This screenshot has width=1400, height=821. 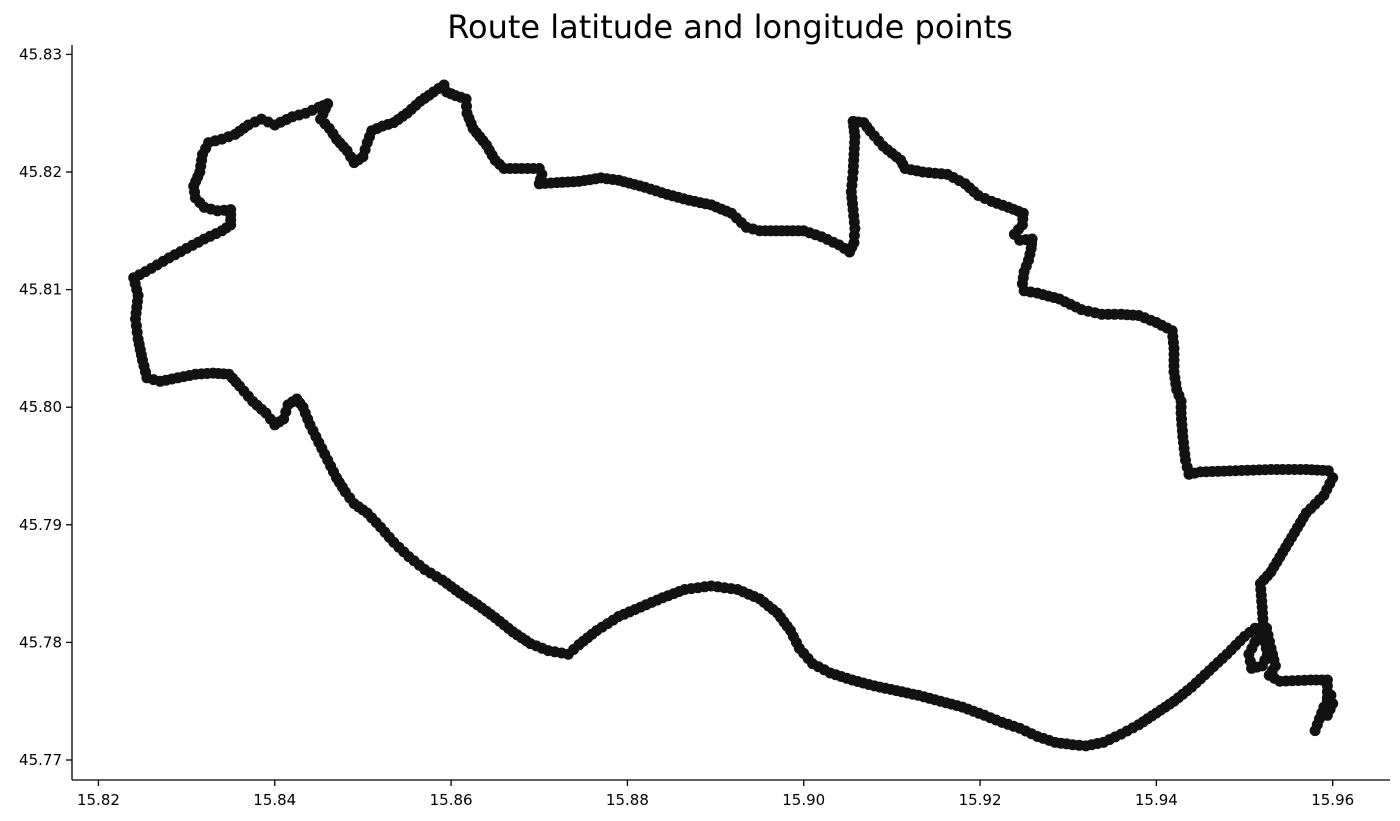 I want to click on y-tick-label: 45.82, so click(x=40, y=172).